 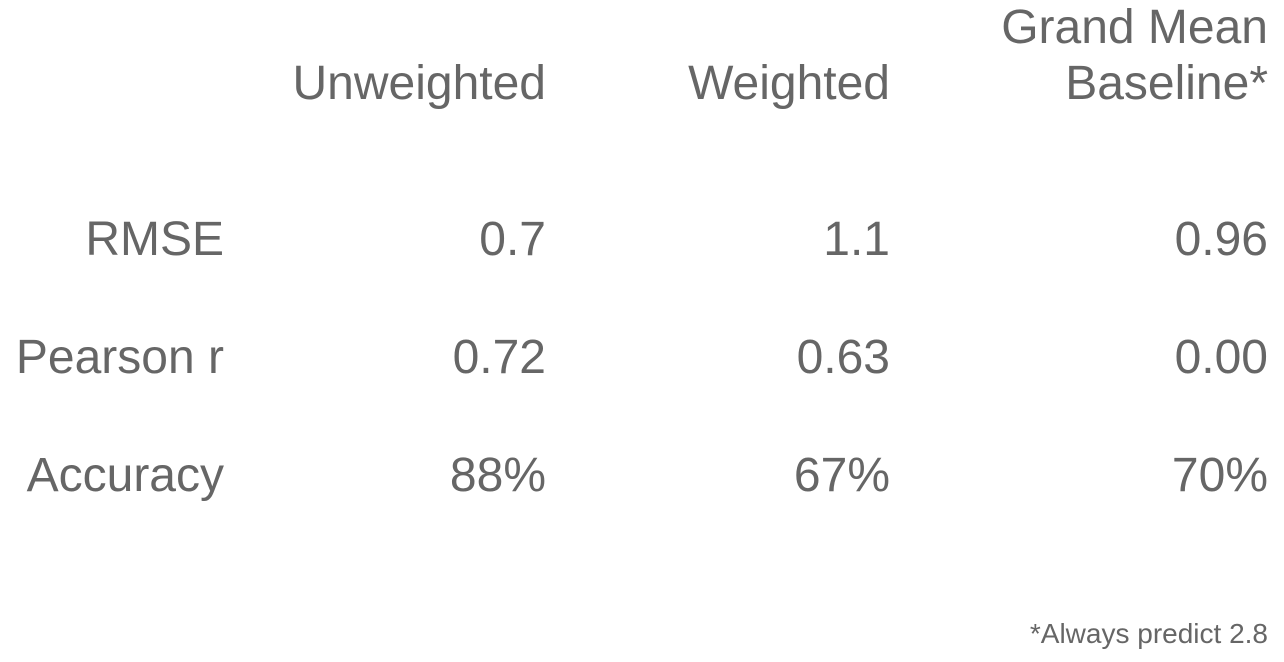 I want to click on cell-accuracy-unweighted: 88%, so click(x=497, y=475).